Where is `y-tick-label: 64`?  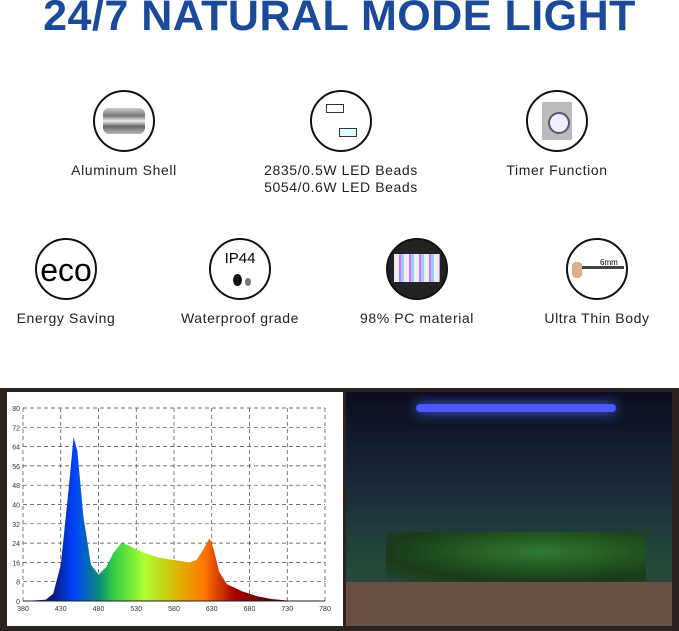
y-tick-label: 64 is located at coordinates (16, 448).